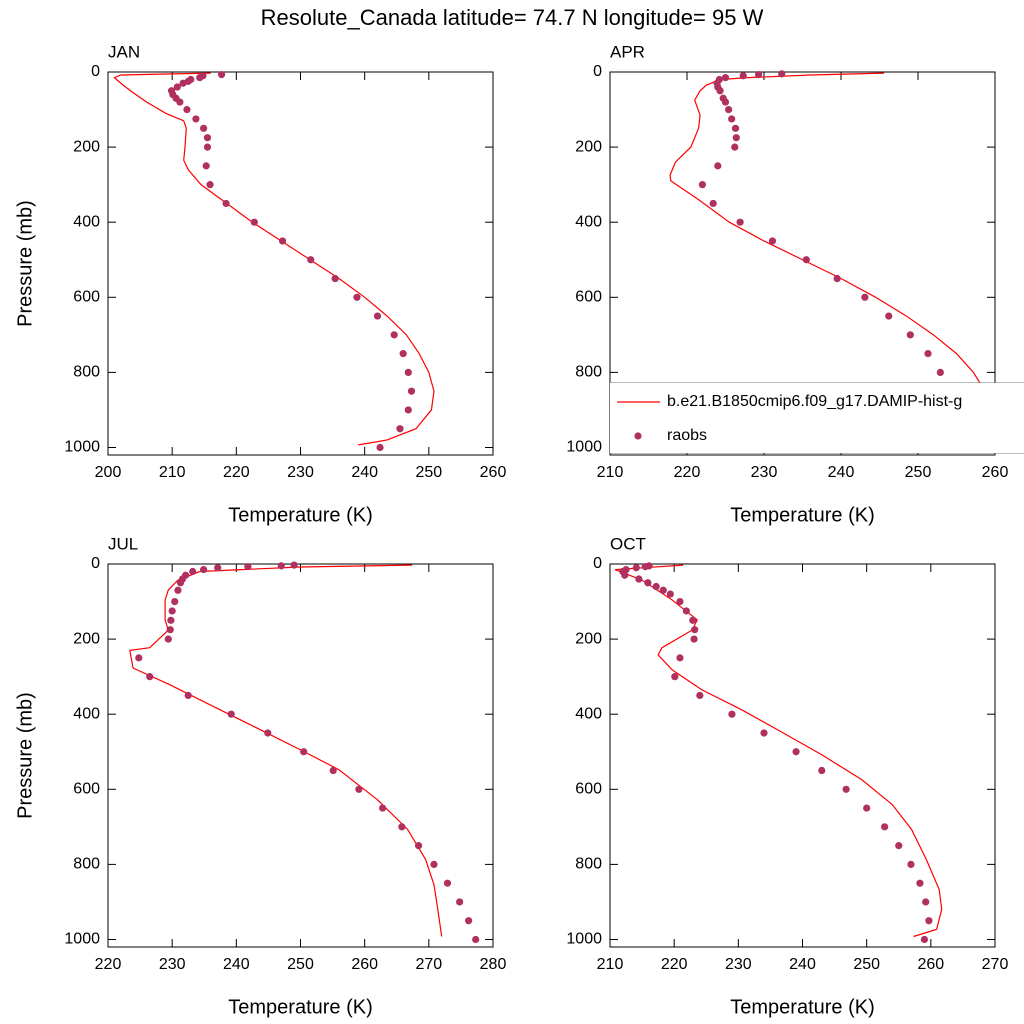 This screenshot has width=1024, height=1024. Describe the element at coordinates (86, 372) in the screenshot. I see `y-tick-label: 800` at that location.